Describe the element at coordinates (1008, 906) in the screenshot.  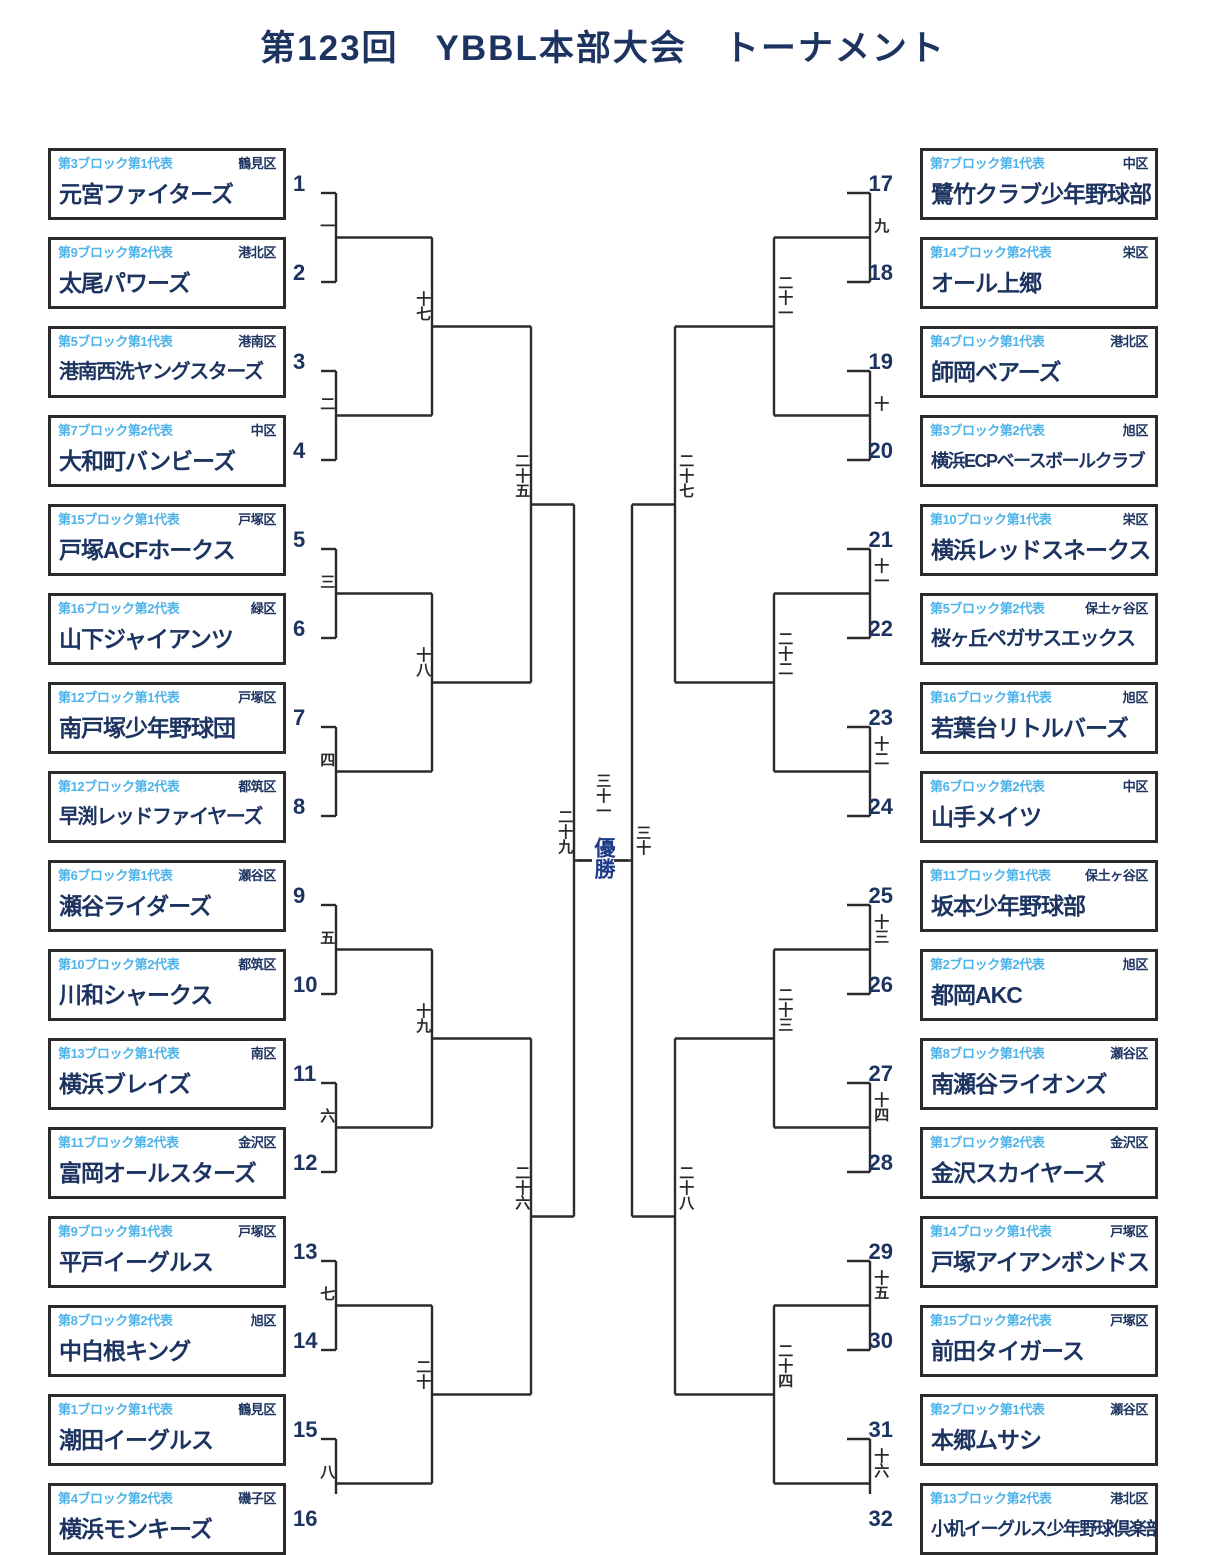
I see `team-name: 坂本少年野球部` at that location.